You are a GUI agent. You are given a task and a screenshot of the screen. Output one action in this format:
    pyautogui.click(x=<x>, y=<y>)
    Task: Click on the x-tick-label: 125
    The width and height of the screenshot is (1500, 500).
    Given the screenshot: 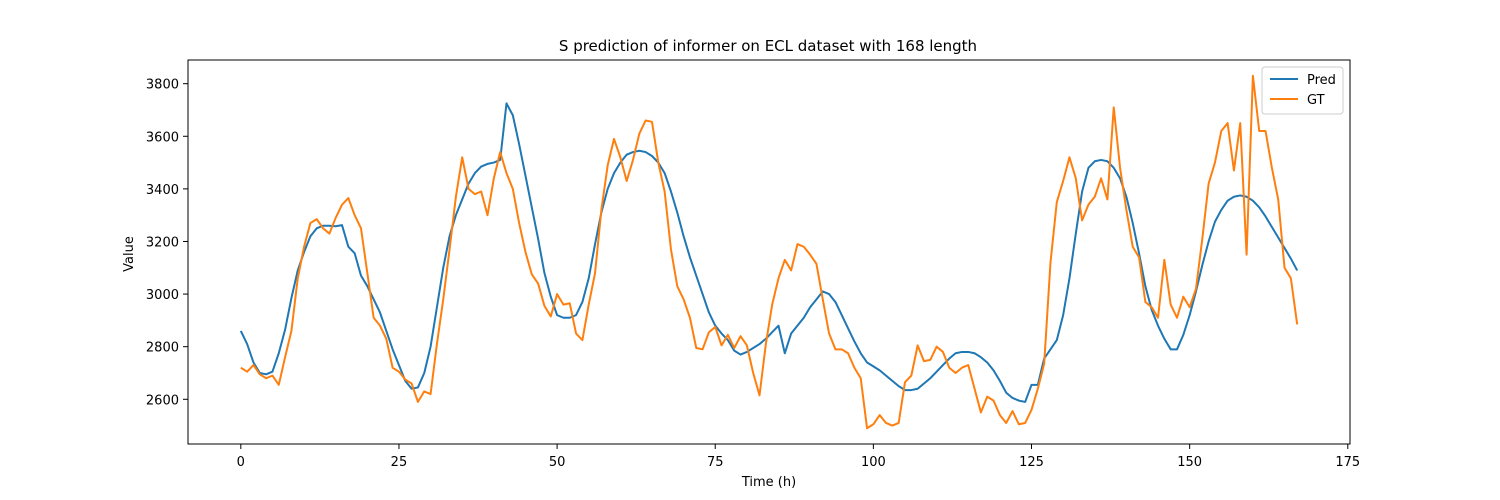 What is the action you would take?
    pyautogui.click(x=1031, y=462)
    